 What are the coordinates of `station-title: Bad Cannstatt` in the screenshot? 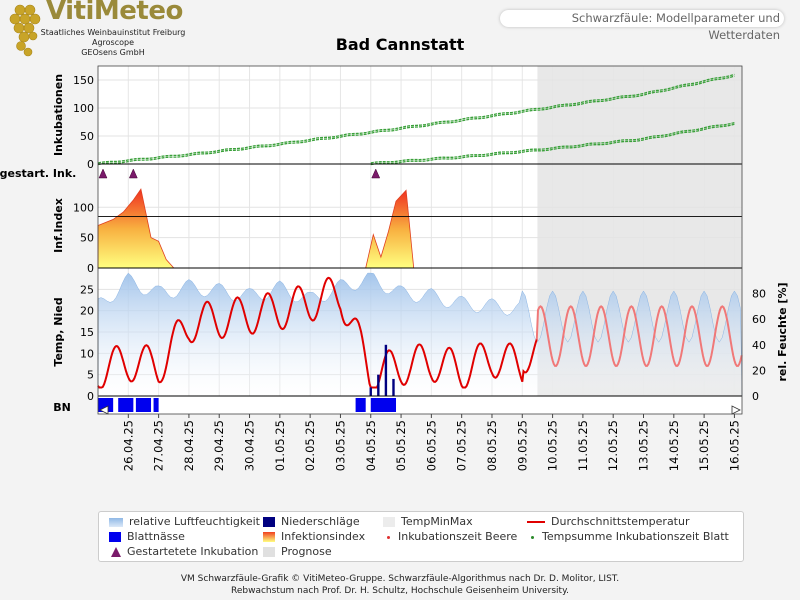 It's located at (400, 44).